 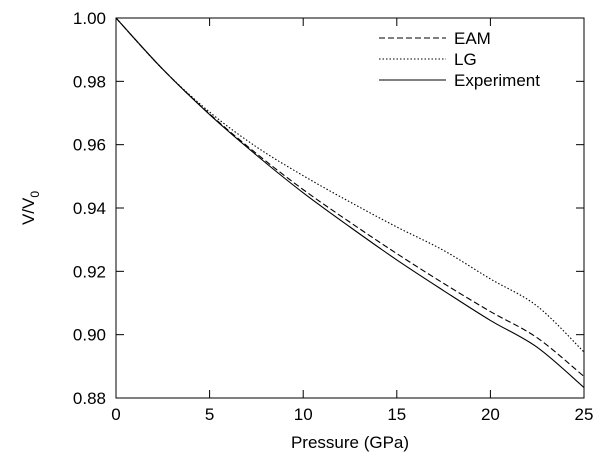 What do you see at coordinates (115, 414) in the screenshot?
I see `x-tick-label: 0` at bounding box center [115, 414].